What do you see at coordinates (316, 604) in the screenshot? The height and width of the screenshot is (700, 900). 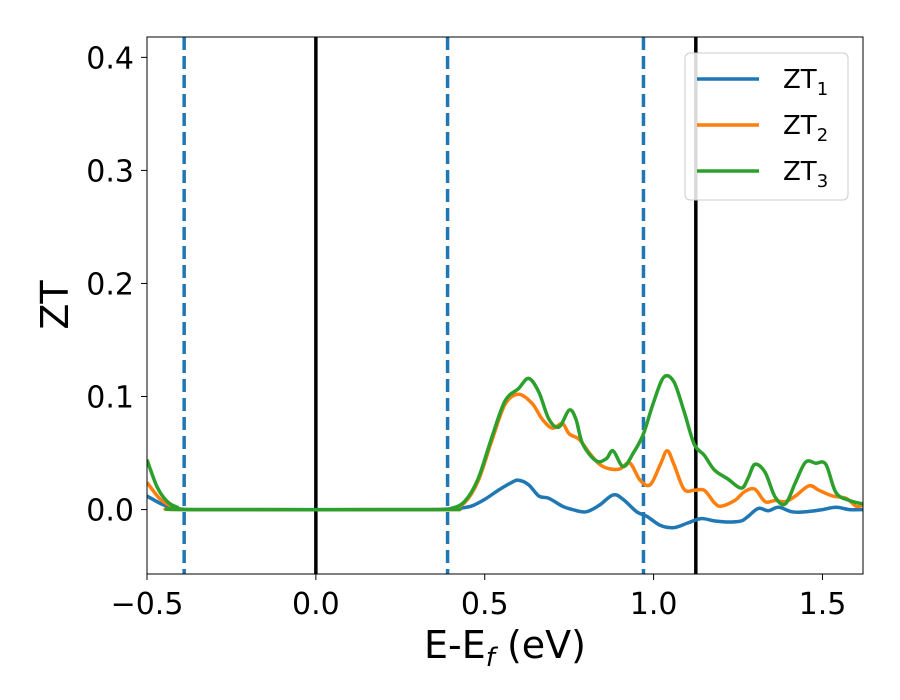 I see `x-tick-label: 0.0` at bounding box center [316, 604].